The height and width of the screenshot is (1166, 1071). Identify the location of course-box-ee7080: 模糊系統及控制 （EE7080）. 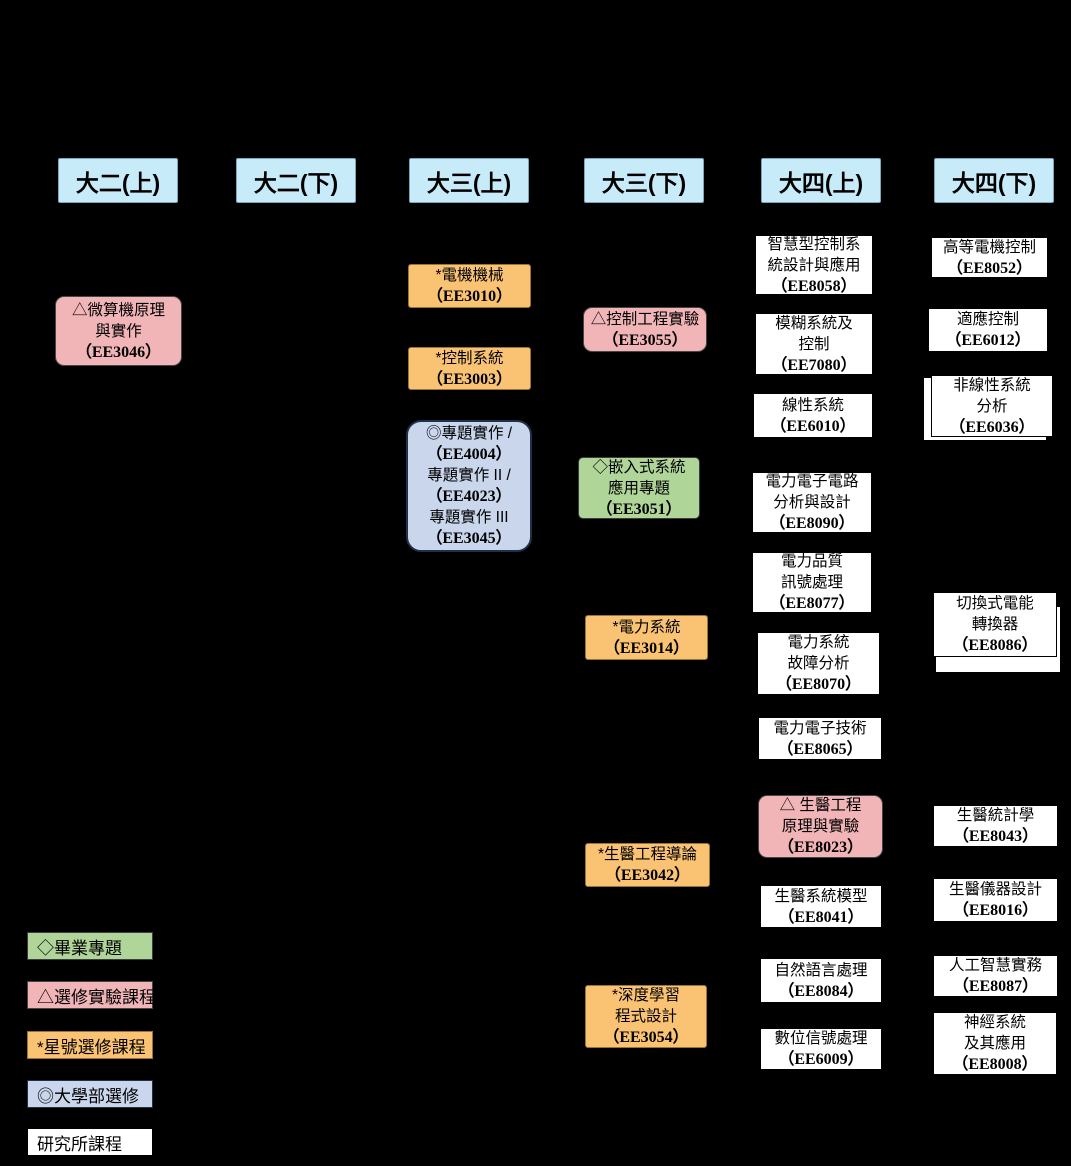
(814, 344).